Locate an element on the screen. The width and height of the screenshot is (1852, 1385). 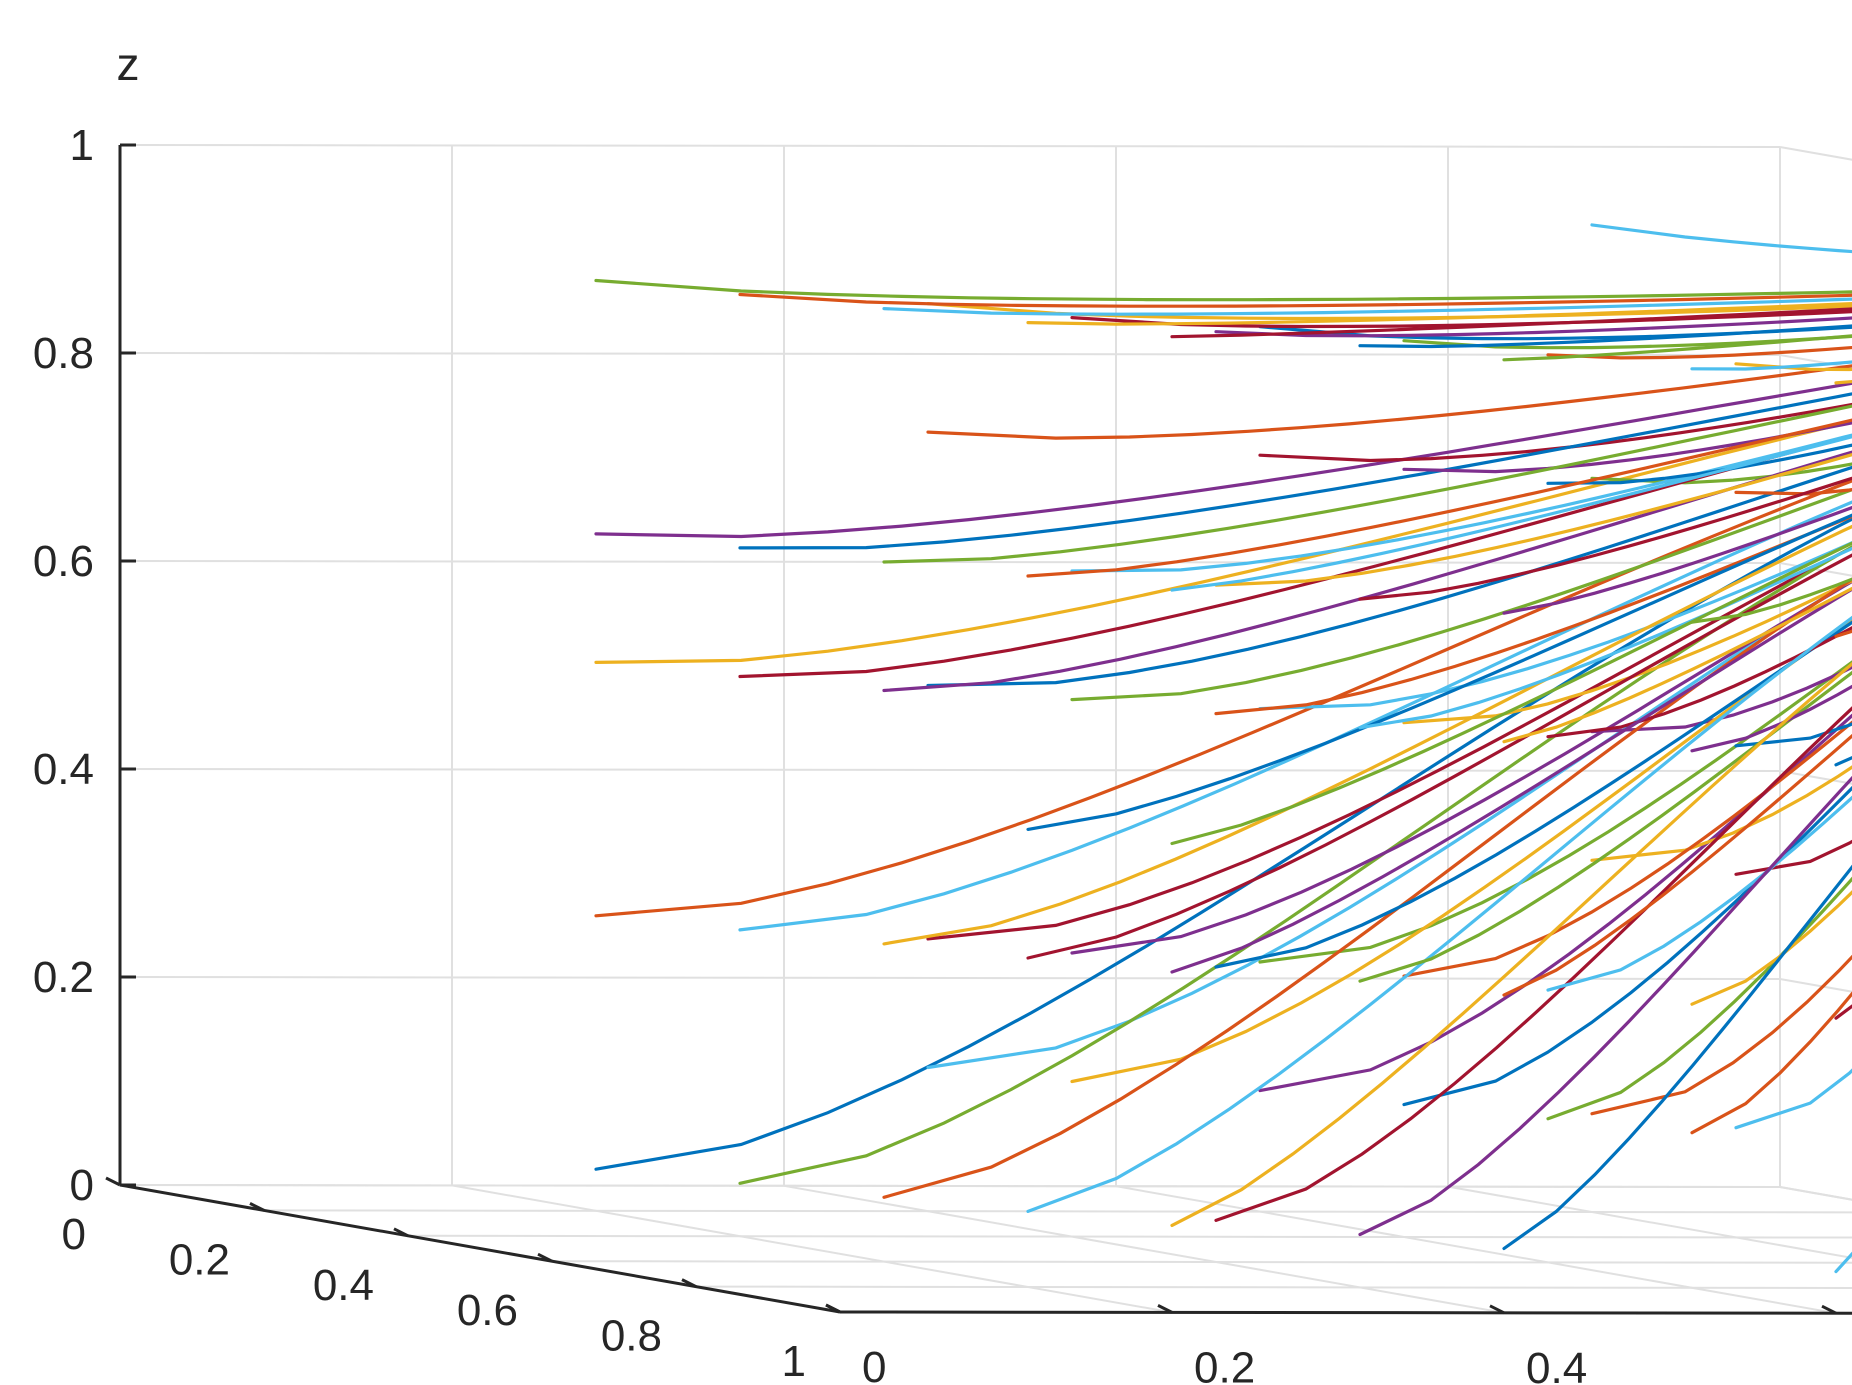
z-tick-label: 0.6 is located at coordinates (63, 561).